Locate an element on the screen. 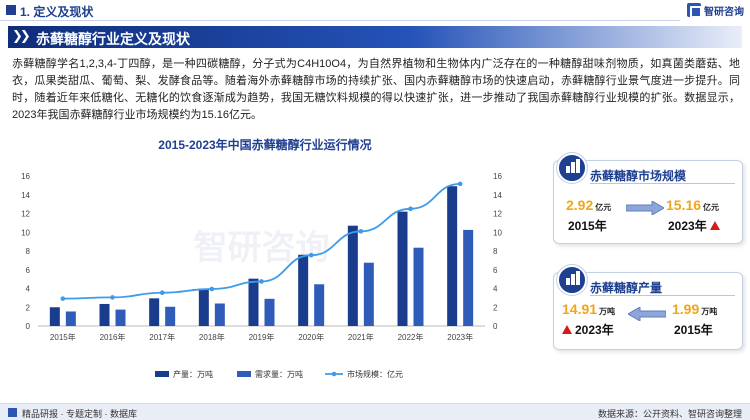  x-tick-label: 2016年 is located at coordinates (113, 337).